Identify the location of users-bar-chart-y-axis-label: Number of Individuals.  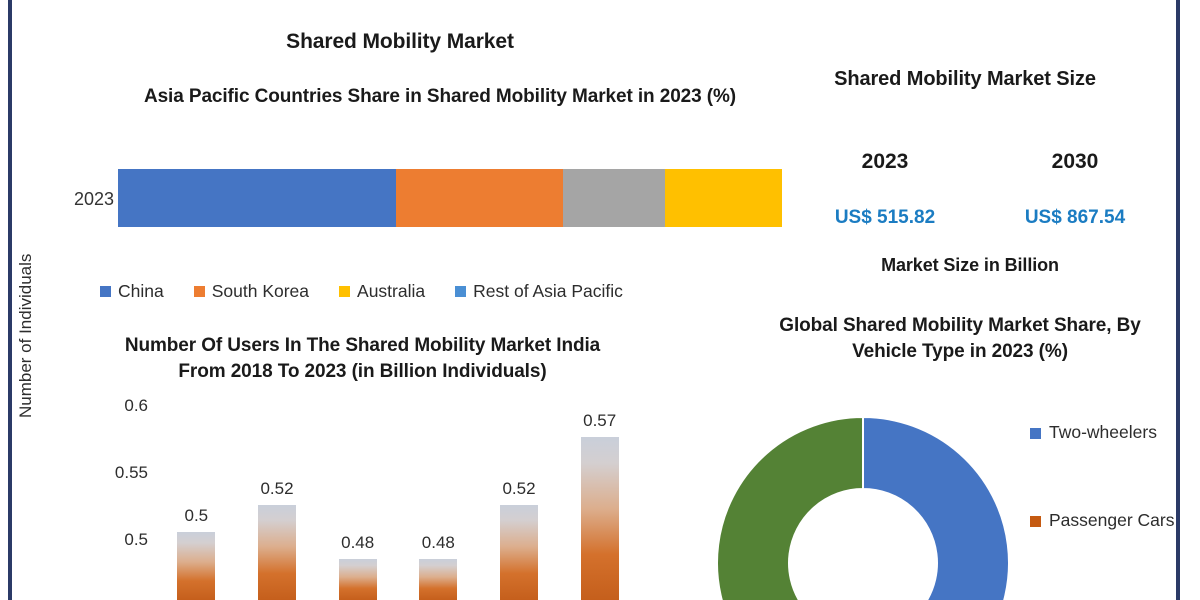
(25, 335).